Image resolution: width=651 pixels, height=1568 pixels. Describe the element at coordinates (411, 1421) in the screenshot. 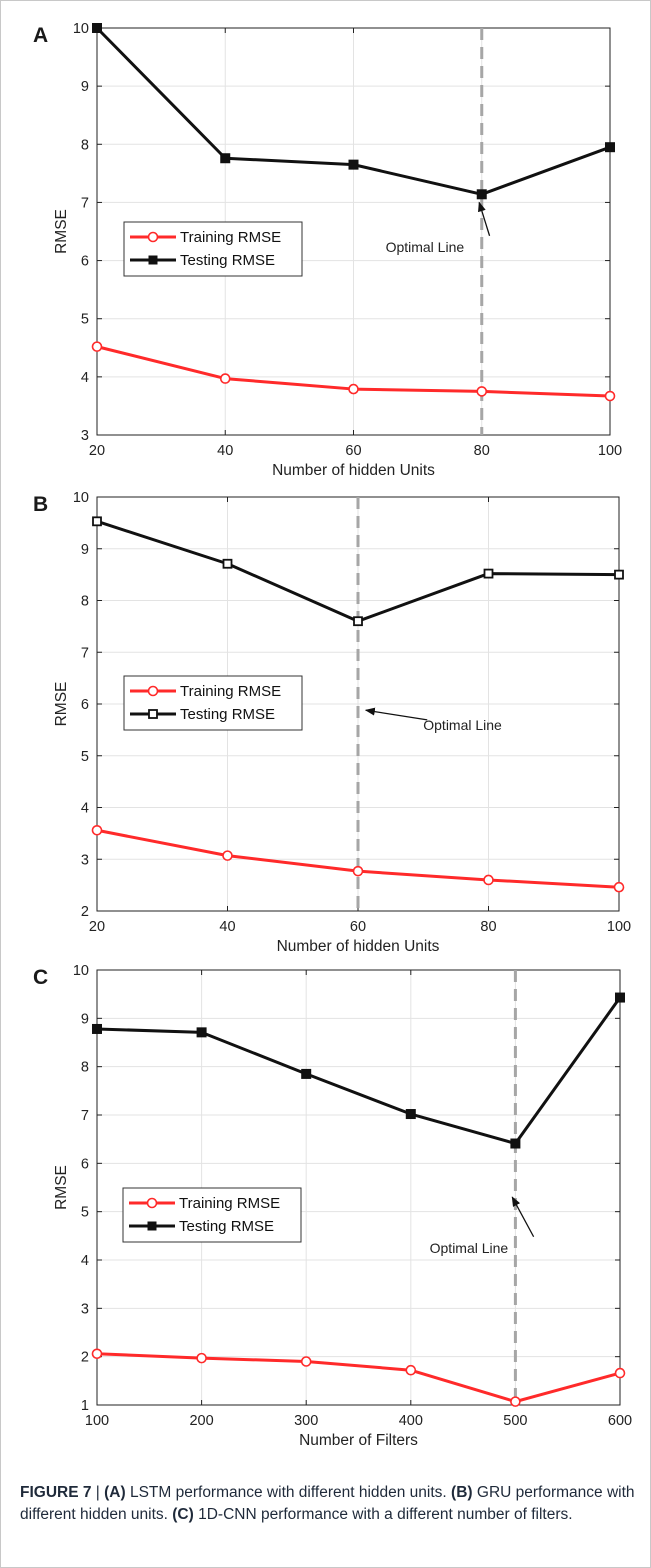

I see `x-tick-label: 400` at that location.